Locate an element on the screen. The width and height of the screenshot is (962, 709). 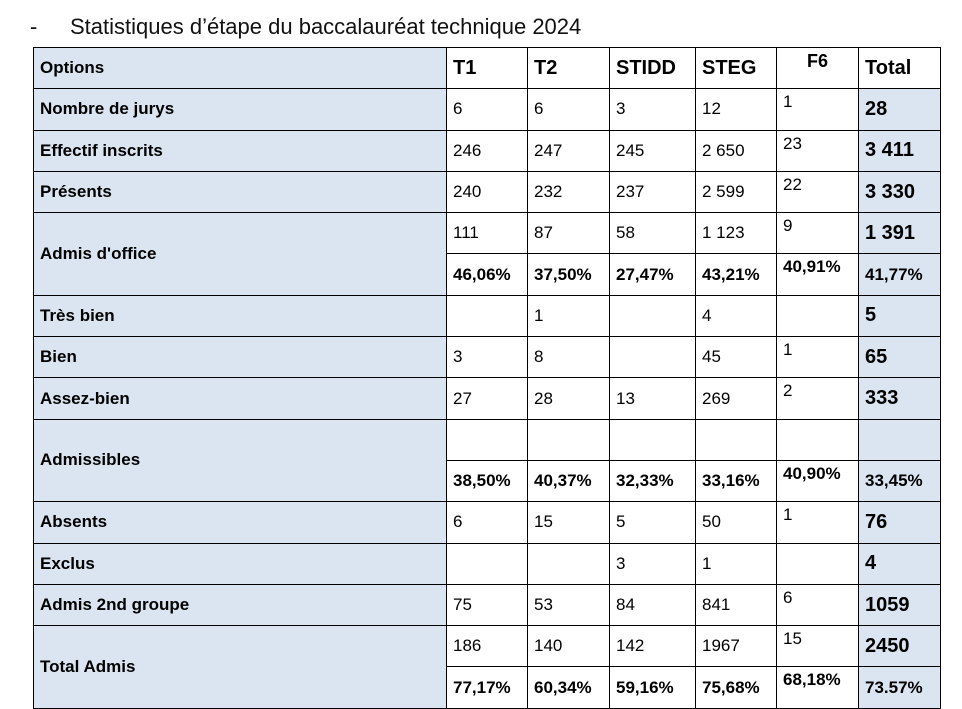
cell: 2 599 is located at coordinates (736, 192).